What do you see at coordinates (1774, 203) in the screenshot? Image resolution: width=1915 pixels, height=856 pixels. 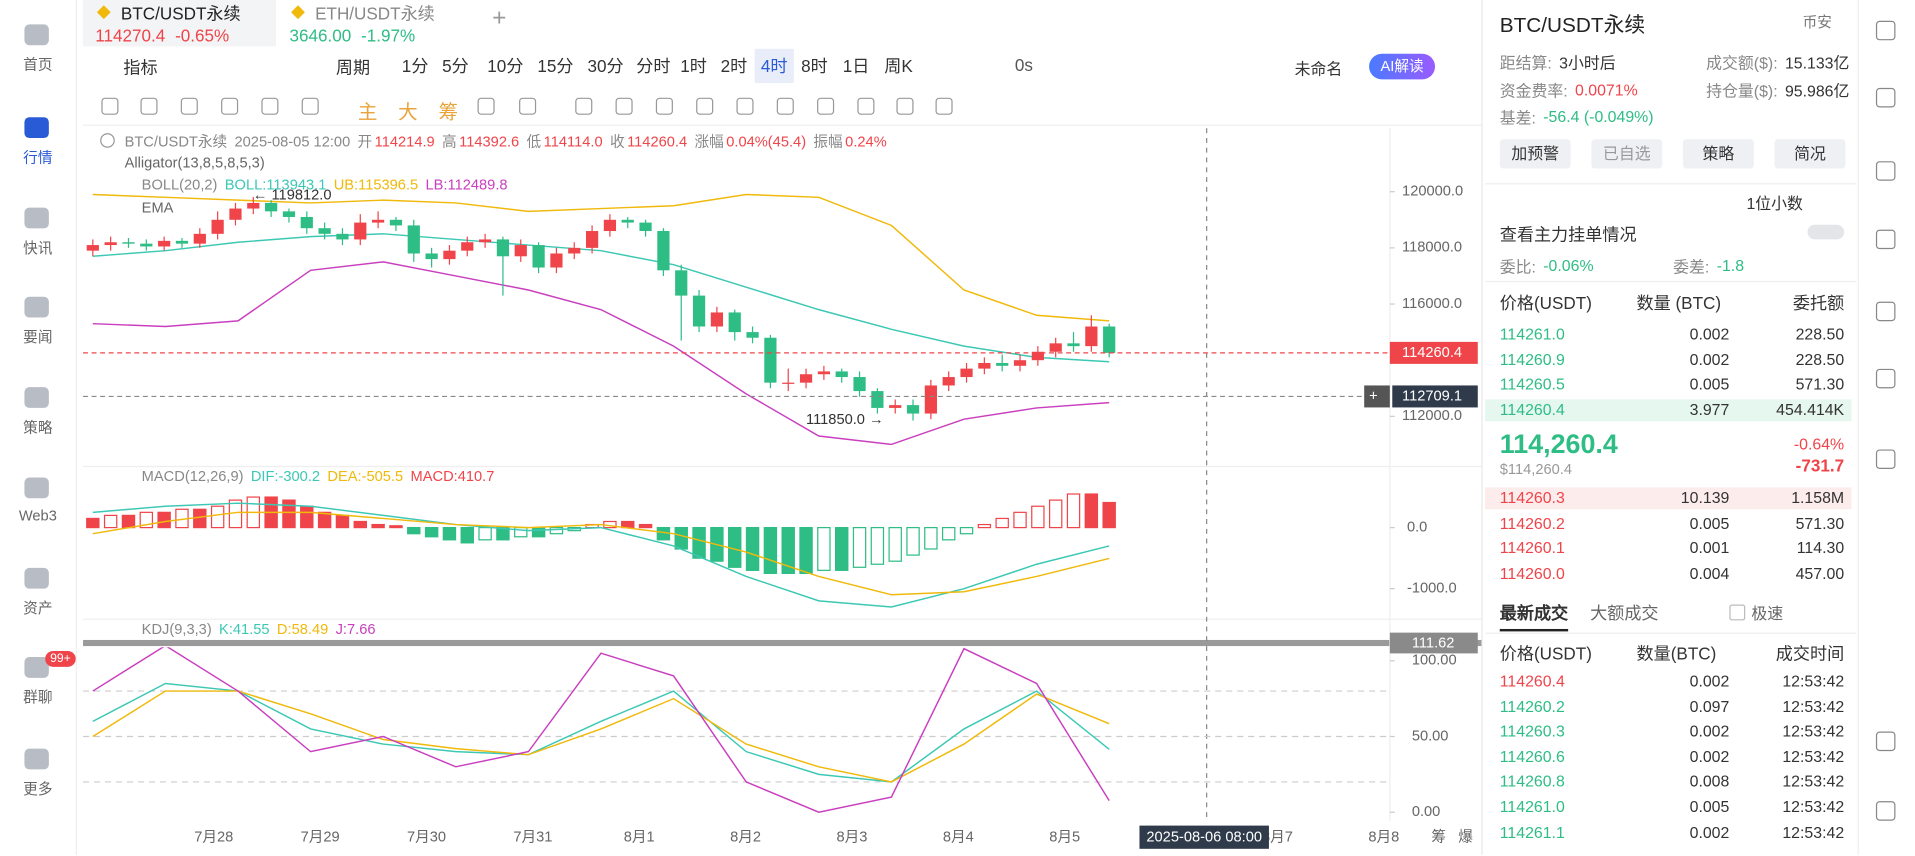 I see `precision: 1位小数` at bounding box center [1774, 203].